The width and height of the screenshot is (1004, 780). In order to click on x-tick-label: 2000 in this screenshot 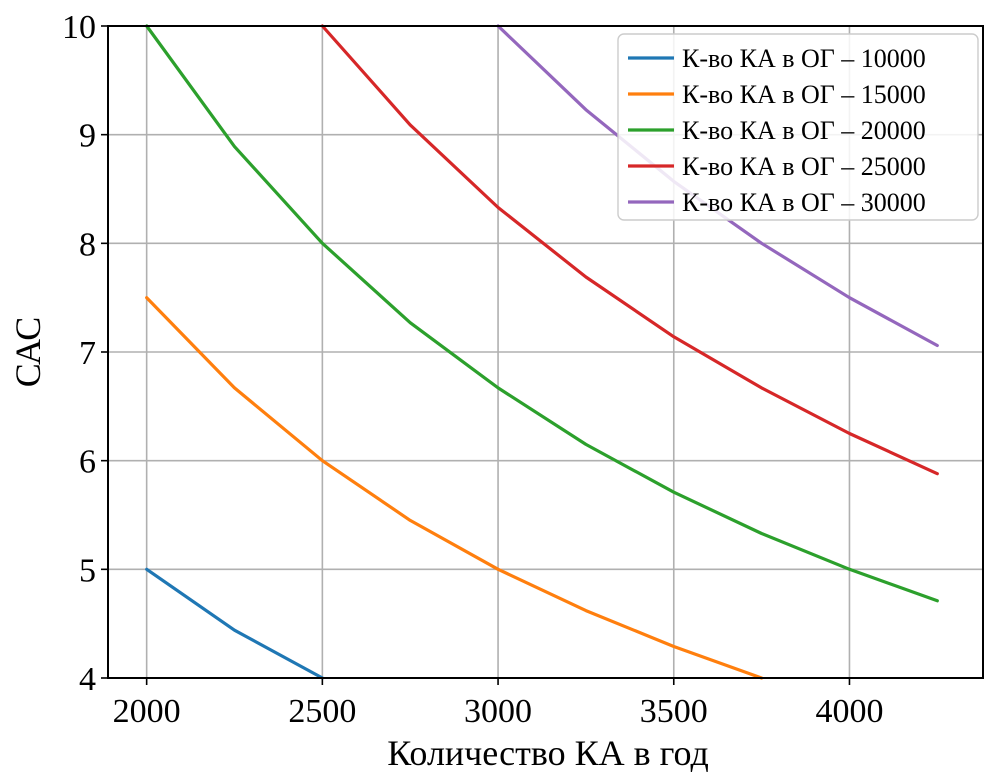, I will do `click(147, 711)`.